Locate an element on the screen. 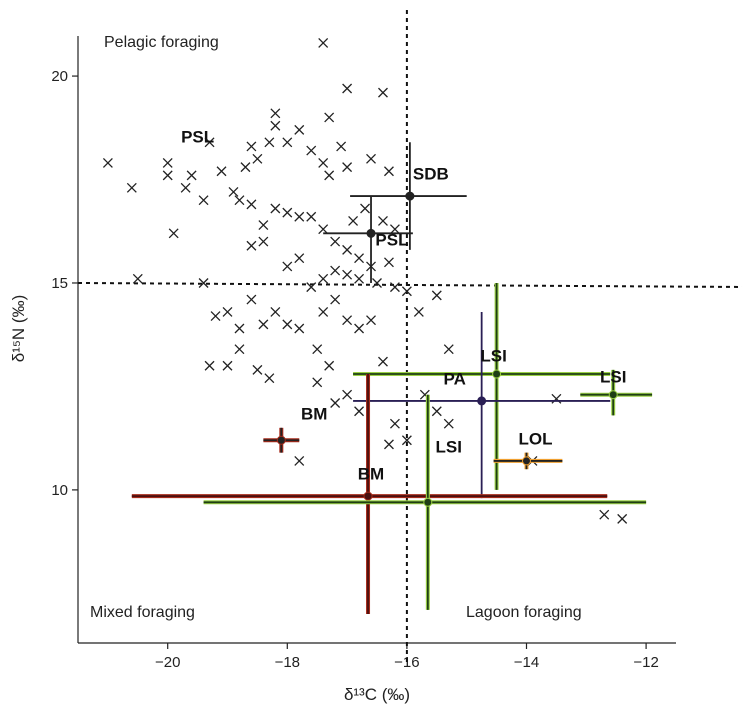 This screenshot has width=746, height=708. estimate-lsi is located at coordinates (616, 392).